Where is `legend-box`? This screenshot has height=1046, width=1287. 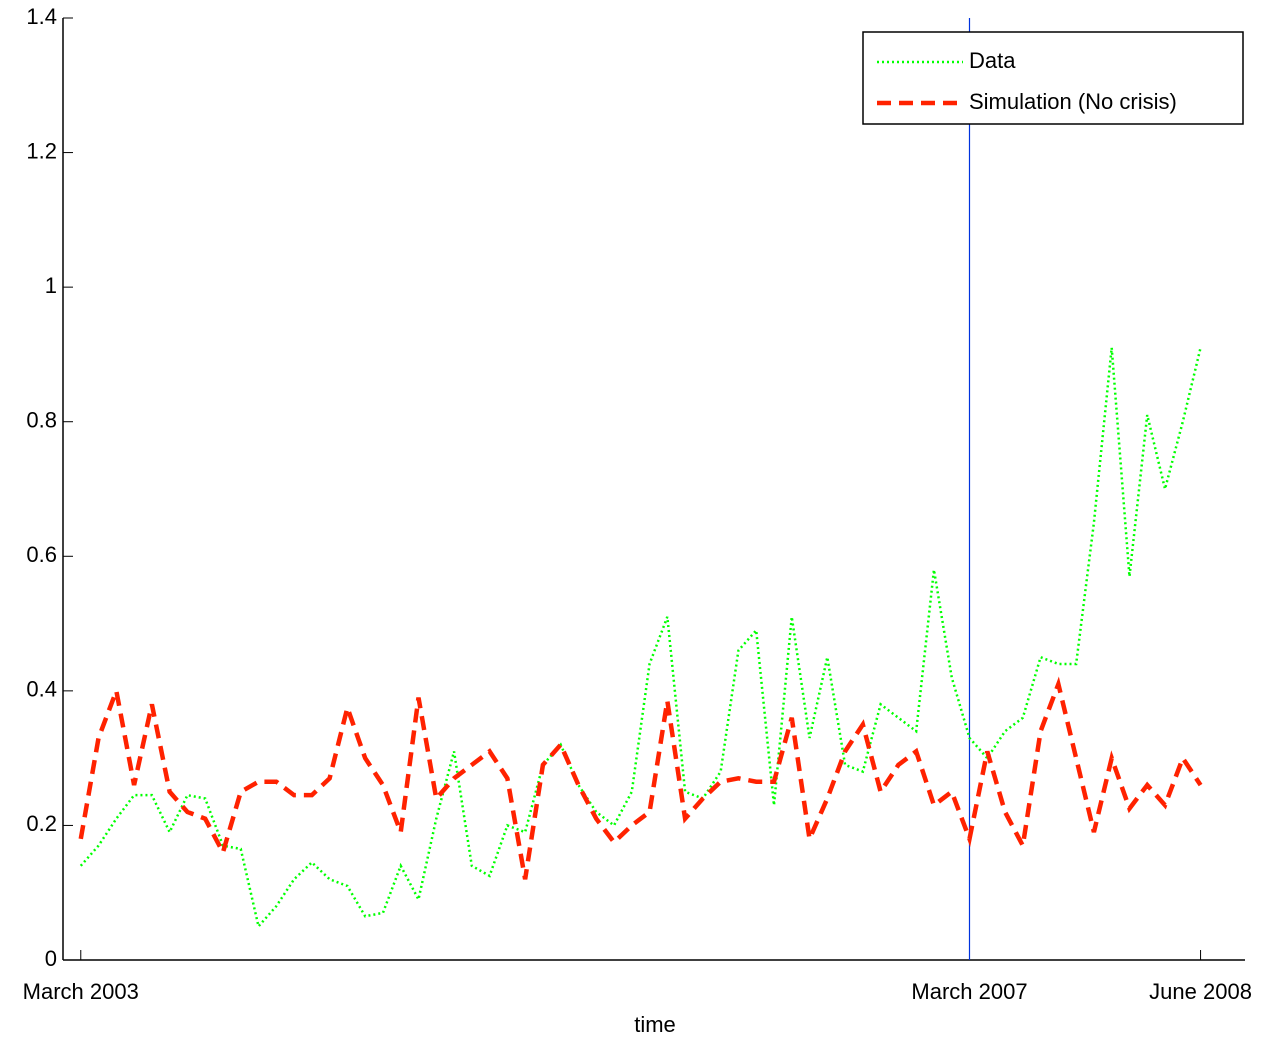
legend-box is located at coordinates (1053, 78).